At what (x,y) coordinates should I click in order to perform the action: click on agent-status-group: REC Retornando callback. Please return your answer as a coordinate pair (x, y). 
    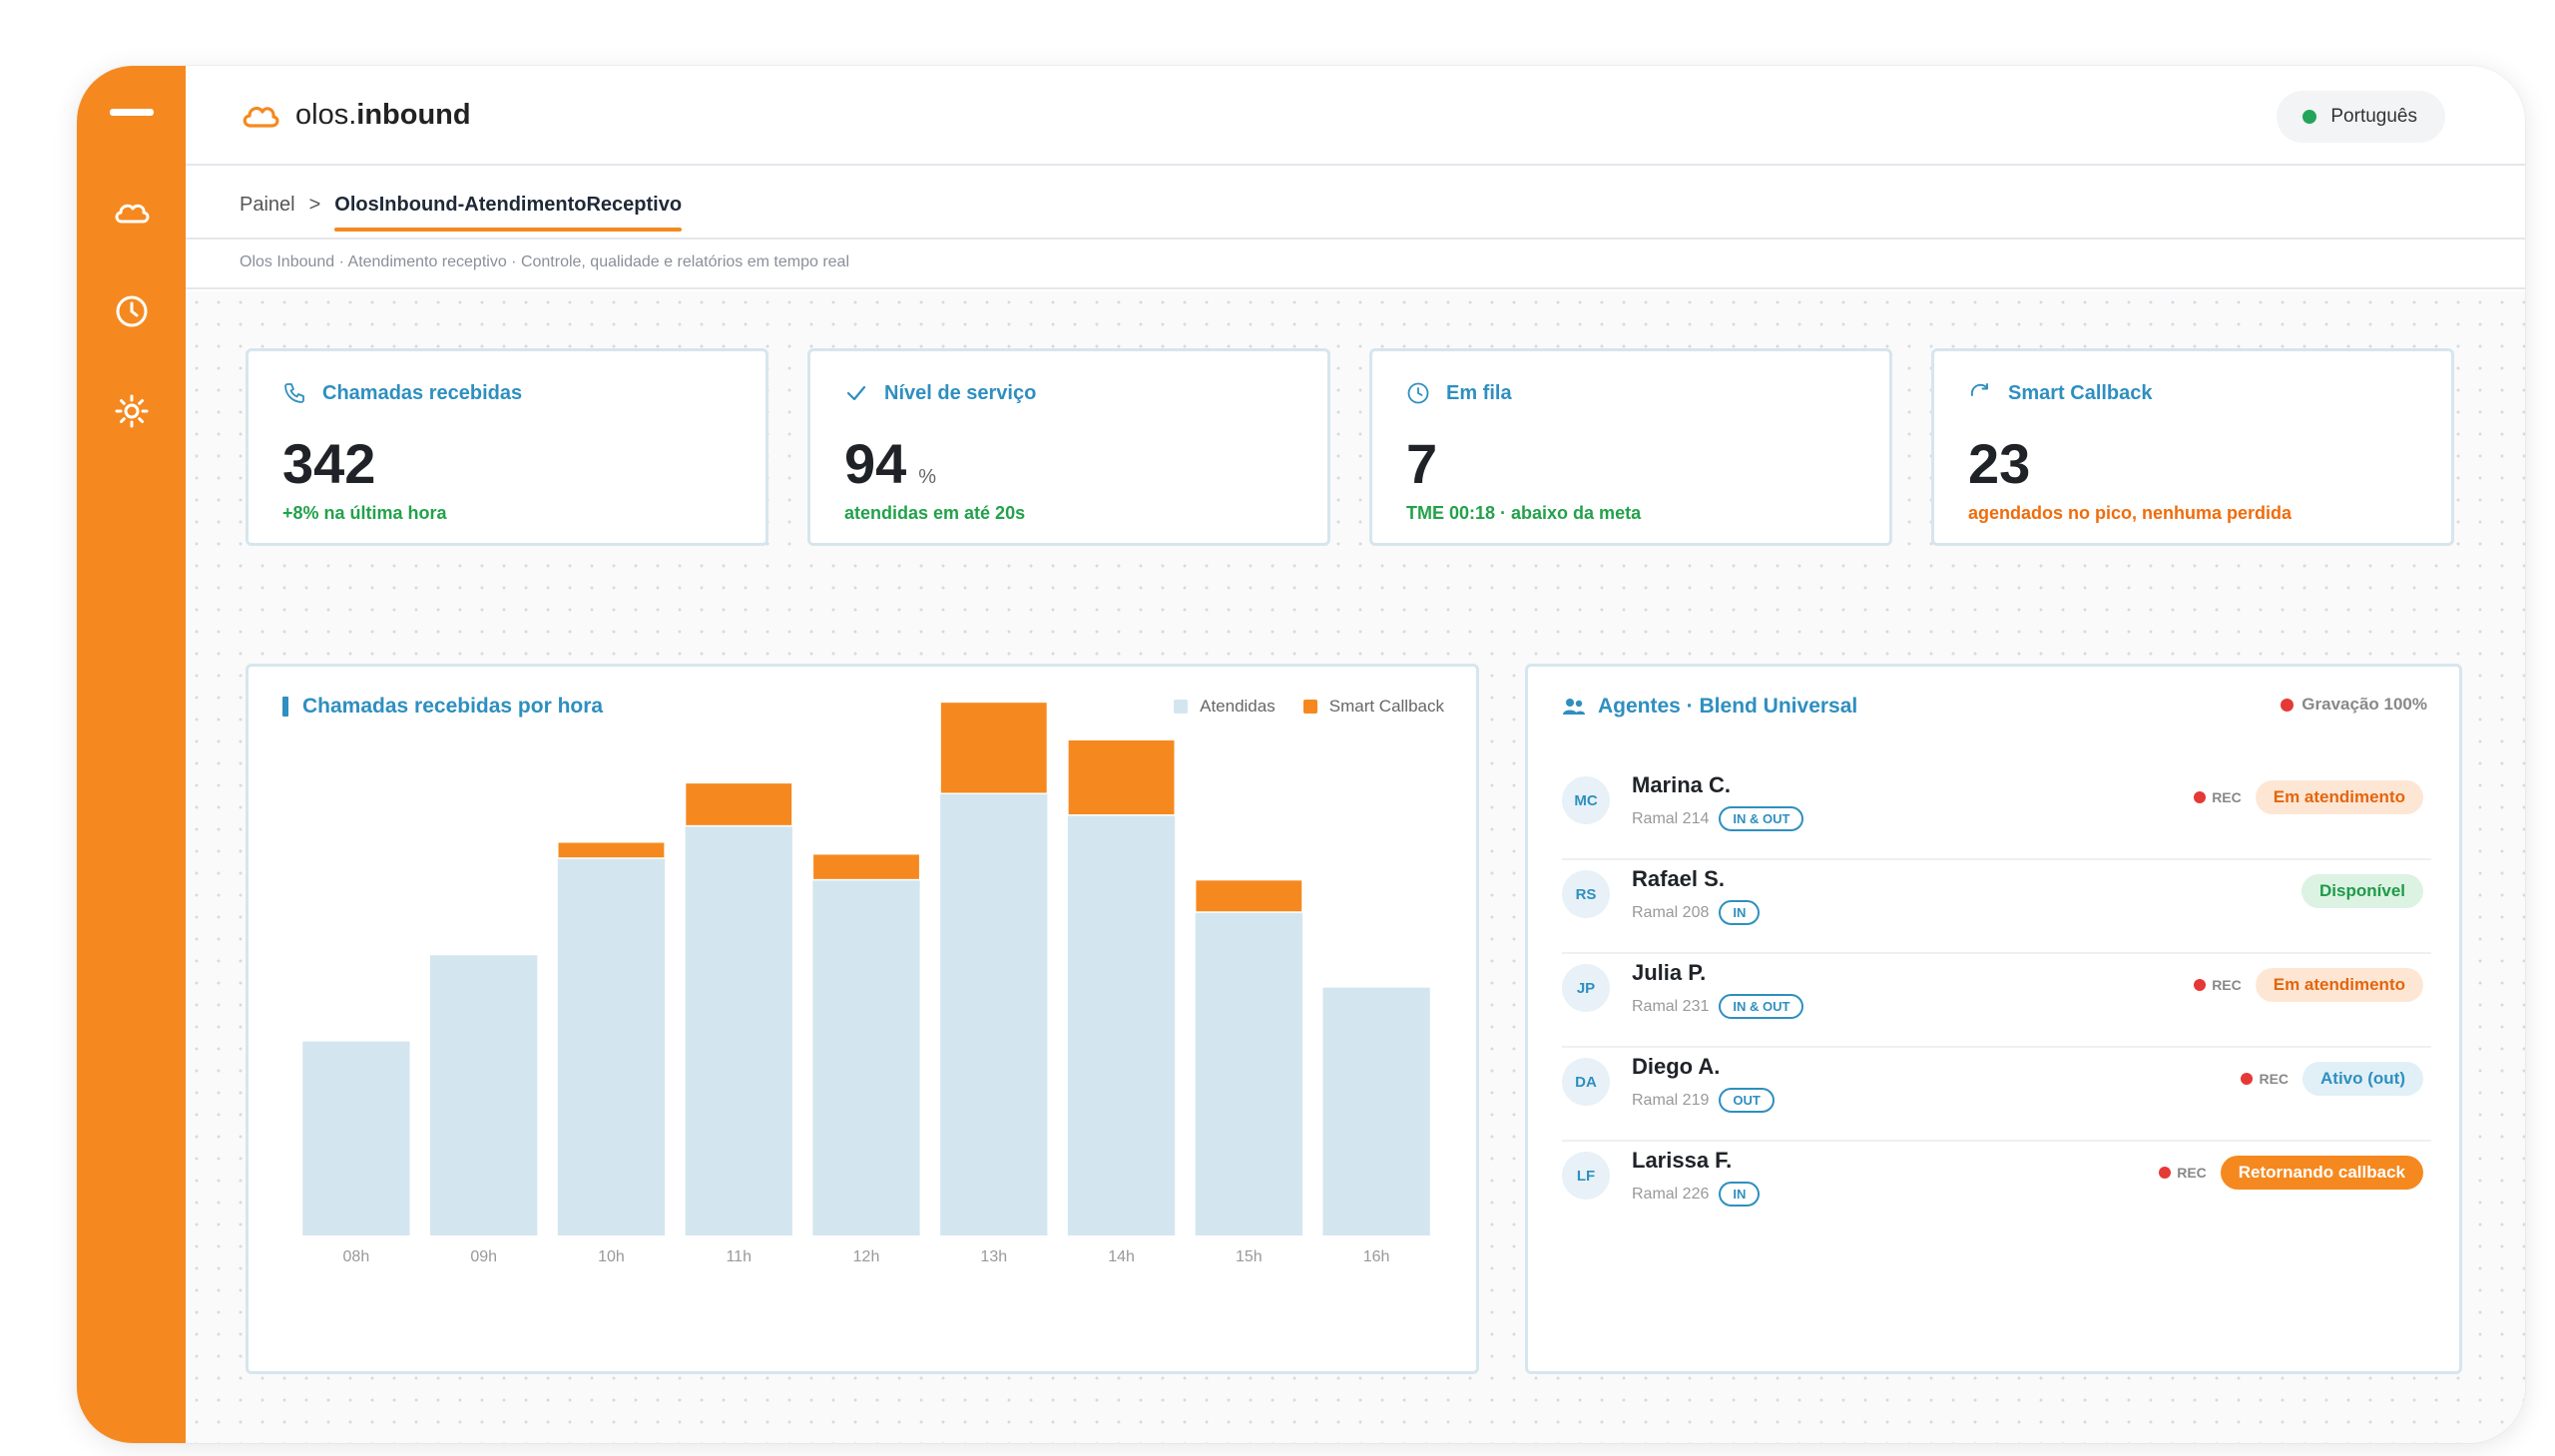
    Looking at the image, I should click on (2291, 1173).